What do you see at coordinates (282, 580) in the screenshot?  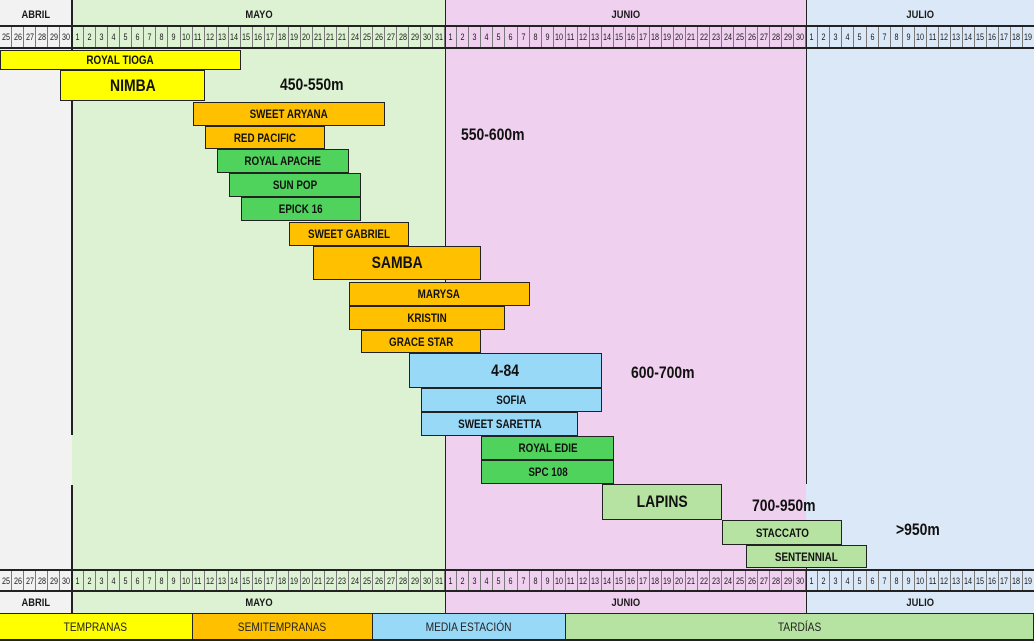 I see `day-label: 18` at bounding box center [282, 580].